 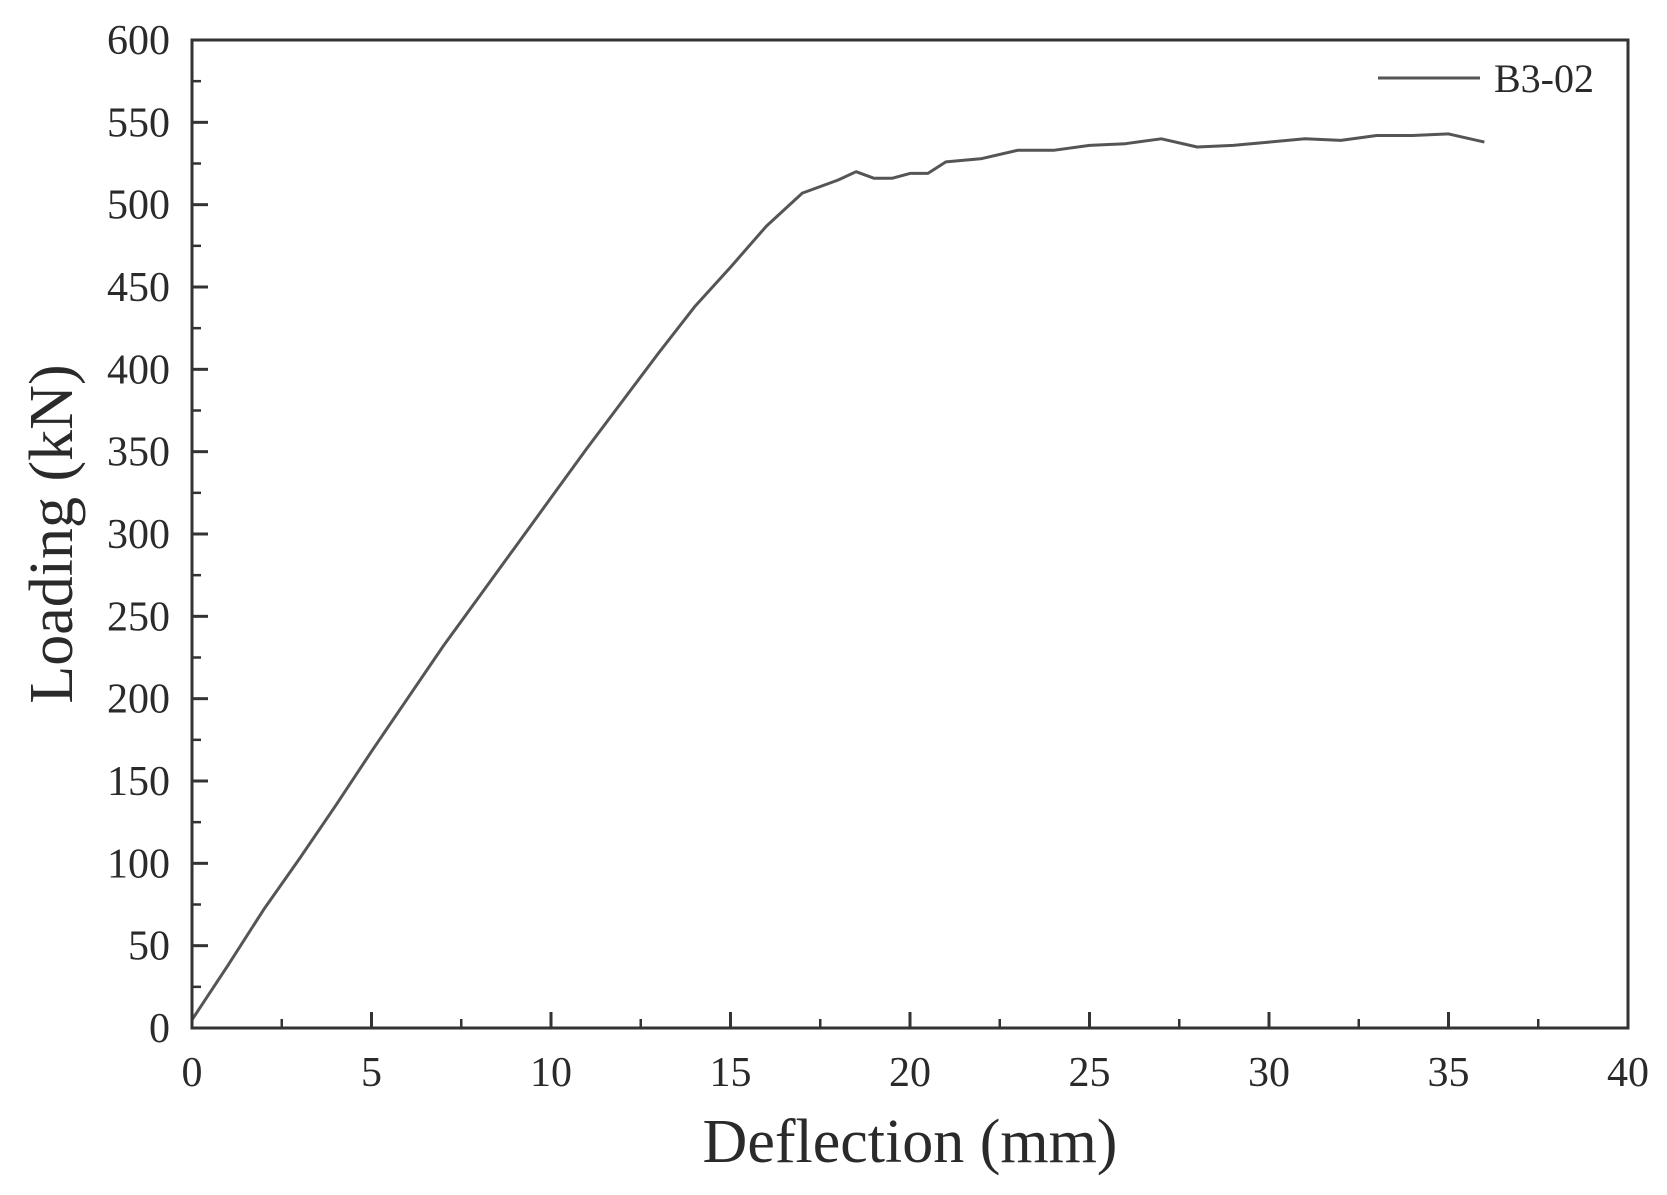 I want to click on x-tick-label: 25, so click(x=1090, y=1073).